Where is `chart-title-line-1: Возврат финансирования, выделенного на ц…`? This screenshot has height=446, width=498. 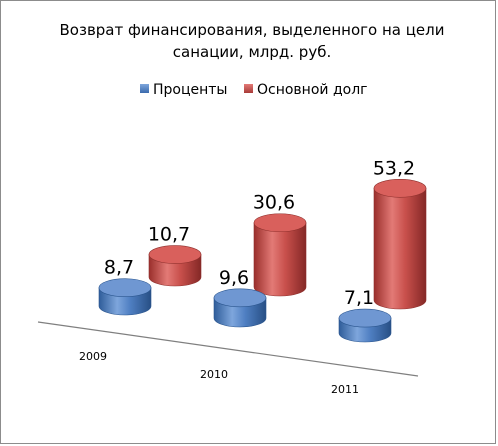
chart-title-line-1: Возврат финансирования, выделенного на ц… is located at coordinates (252, 30).